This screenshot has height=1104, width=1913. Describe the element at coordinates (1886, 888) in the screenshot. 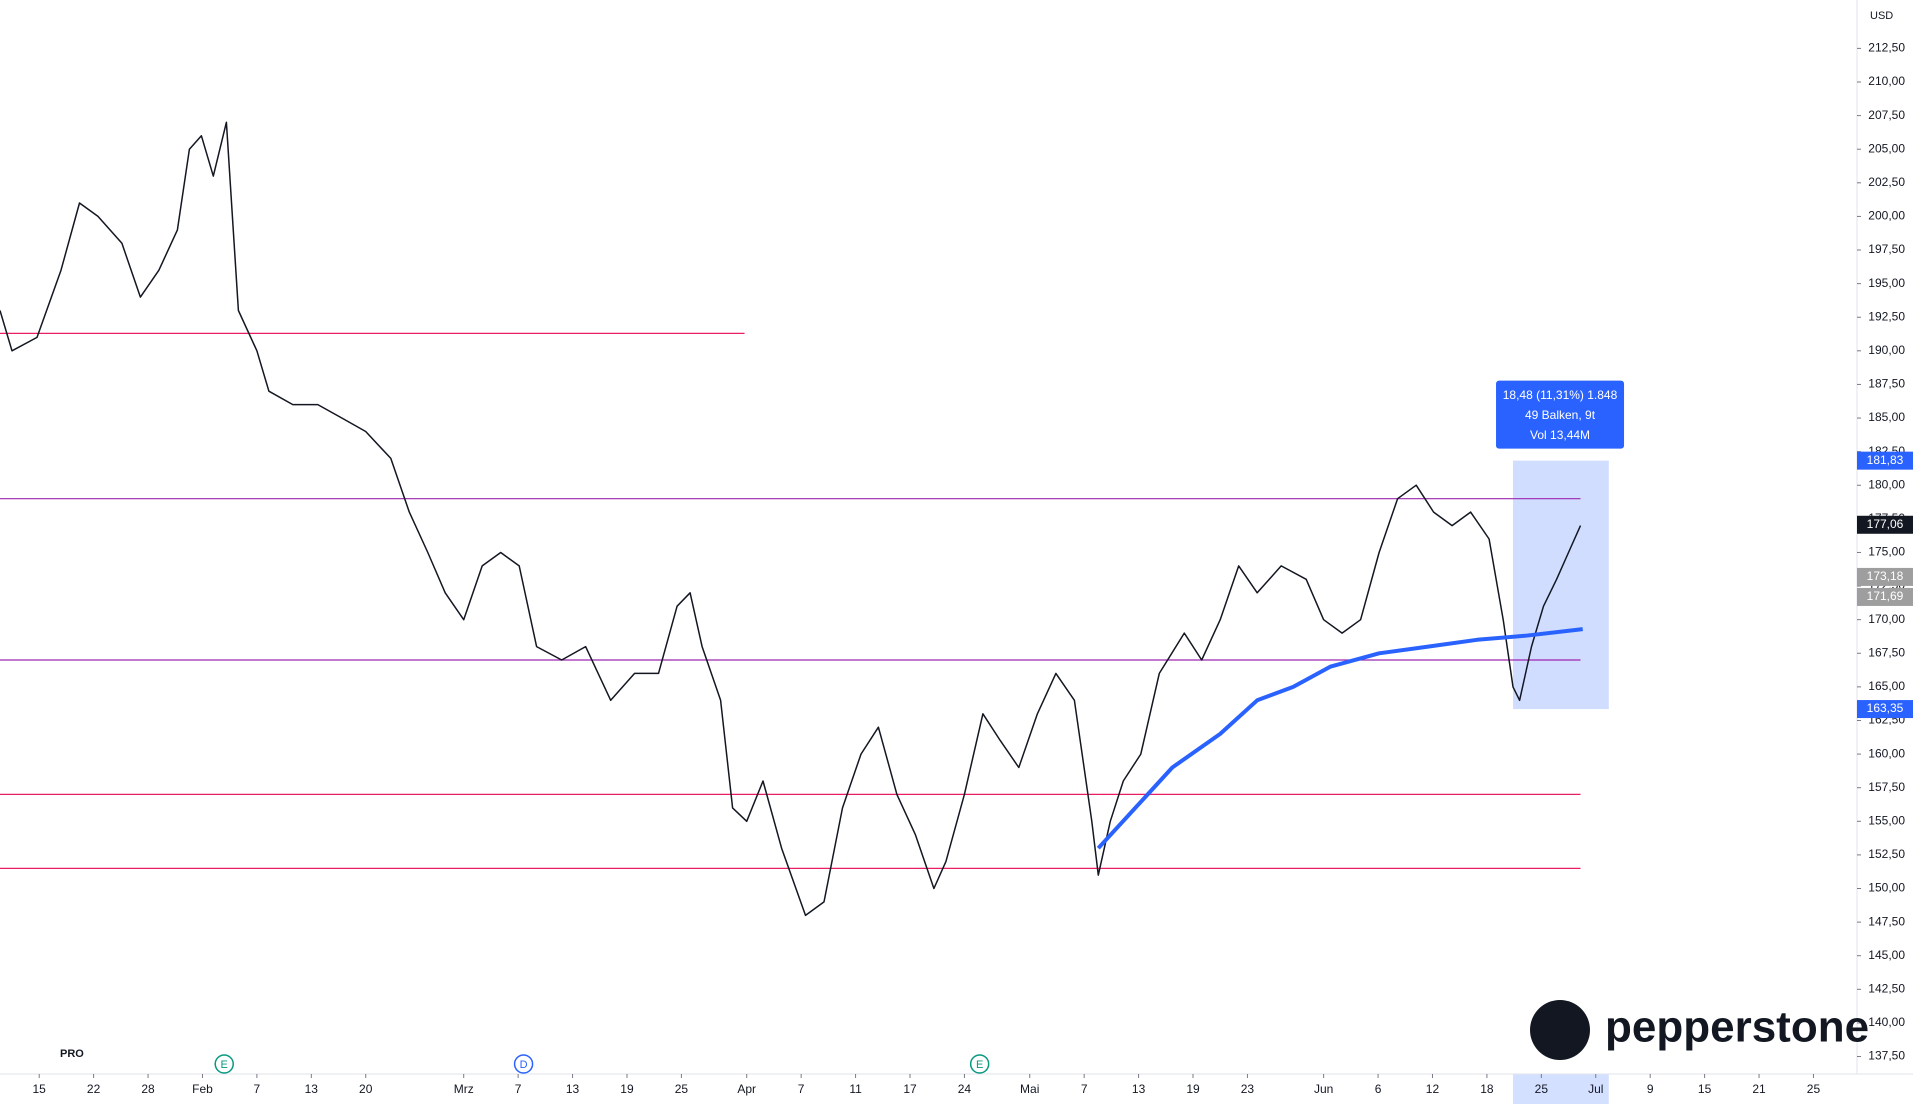

I see `y-tick-label: 150,00` at that location.